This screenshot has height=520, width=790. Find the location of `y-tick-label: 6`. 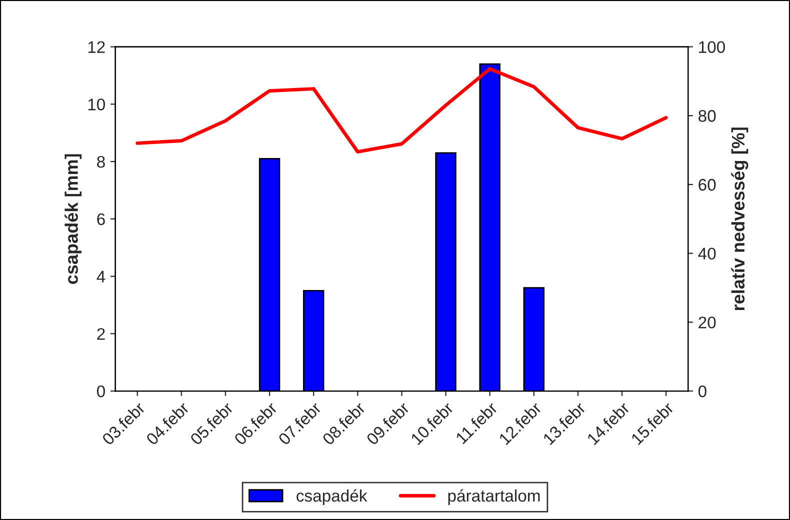

y-tick-label: 6 is located at coordinates (101, 219).